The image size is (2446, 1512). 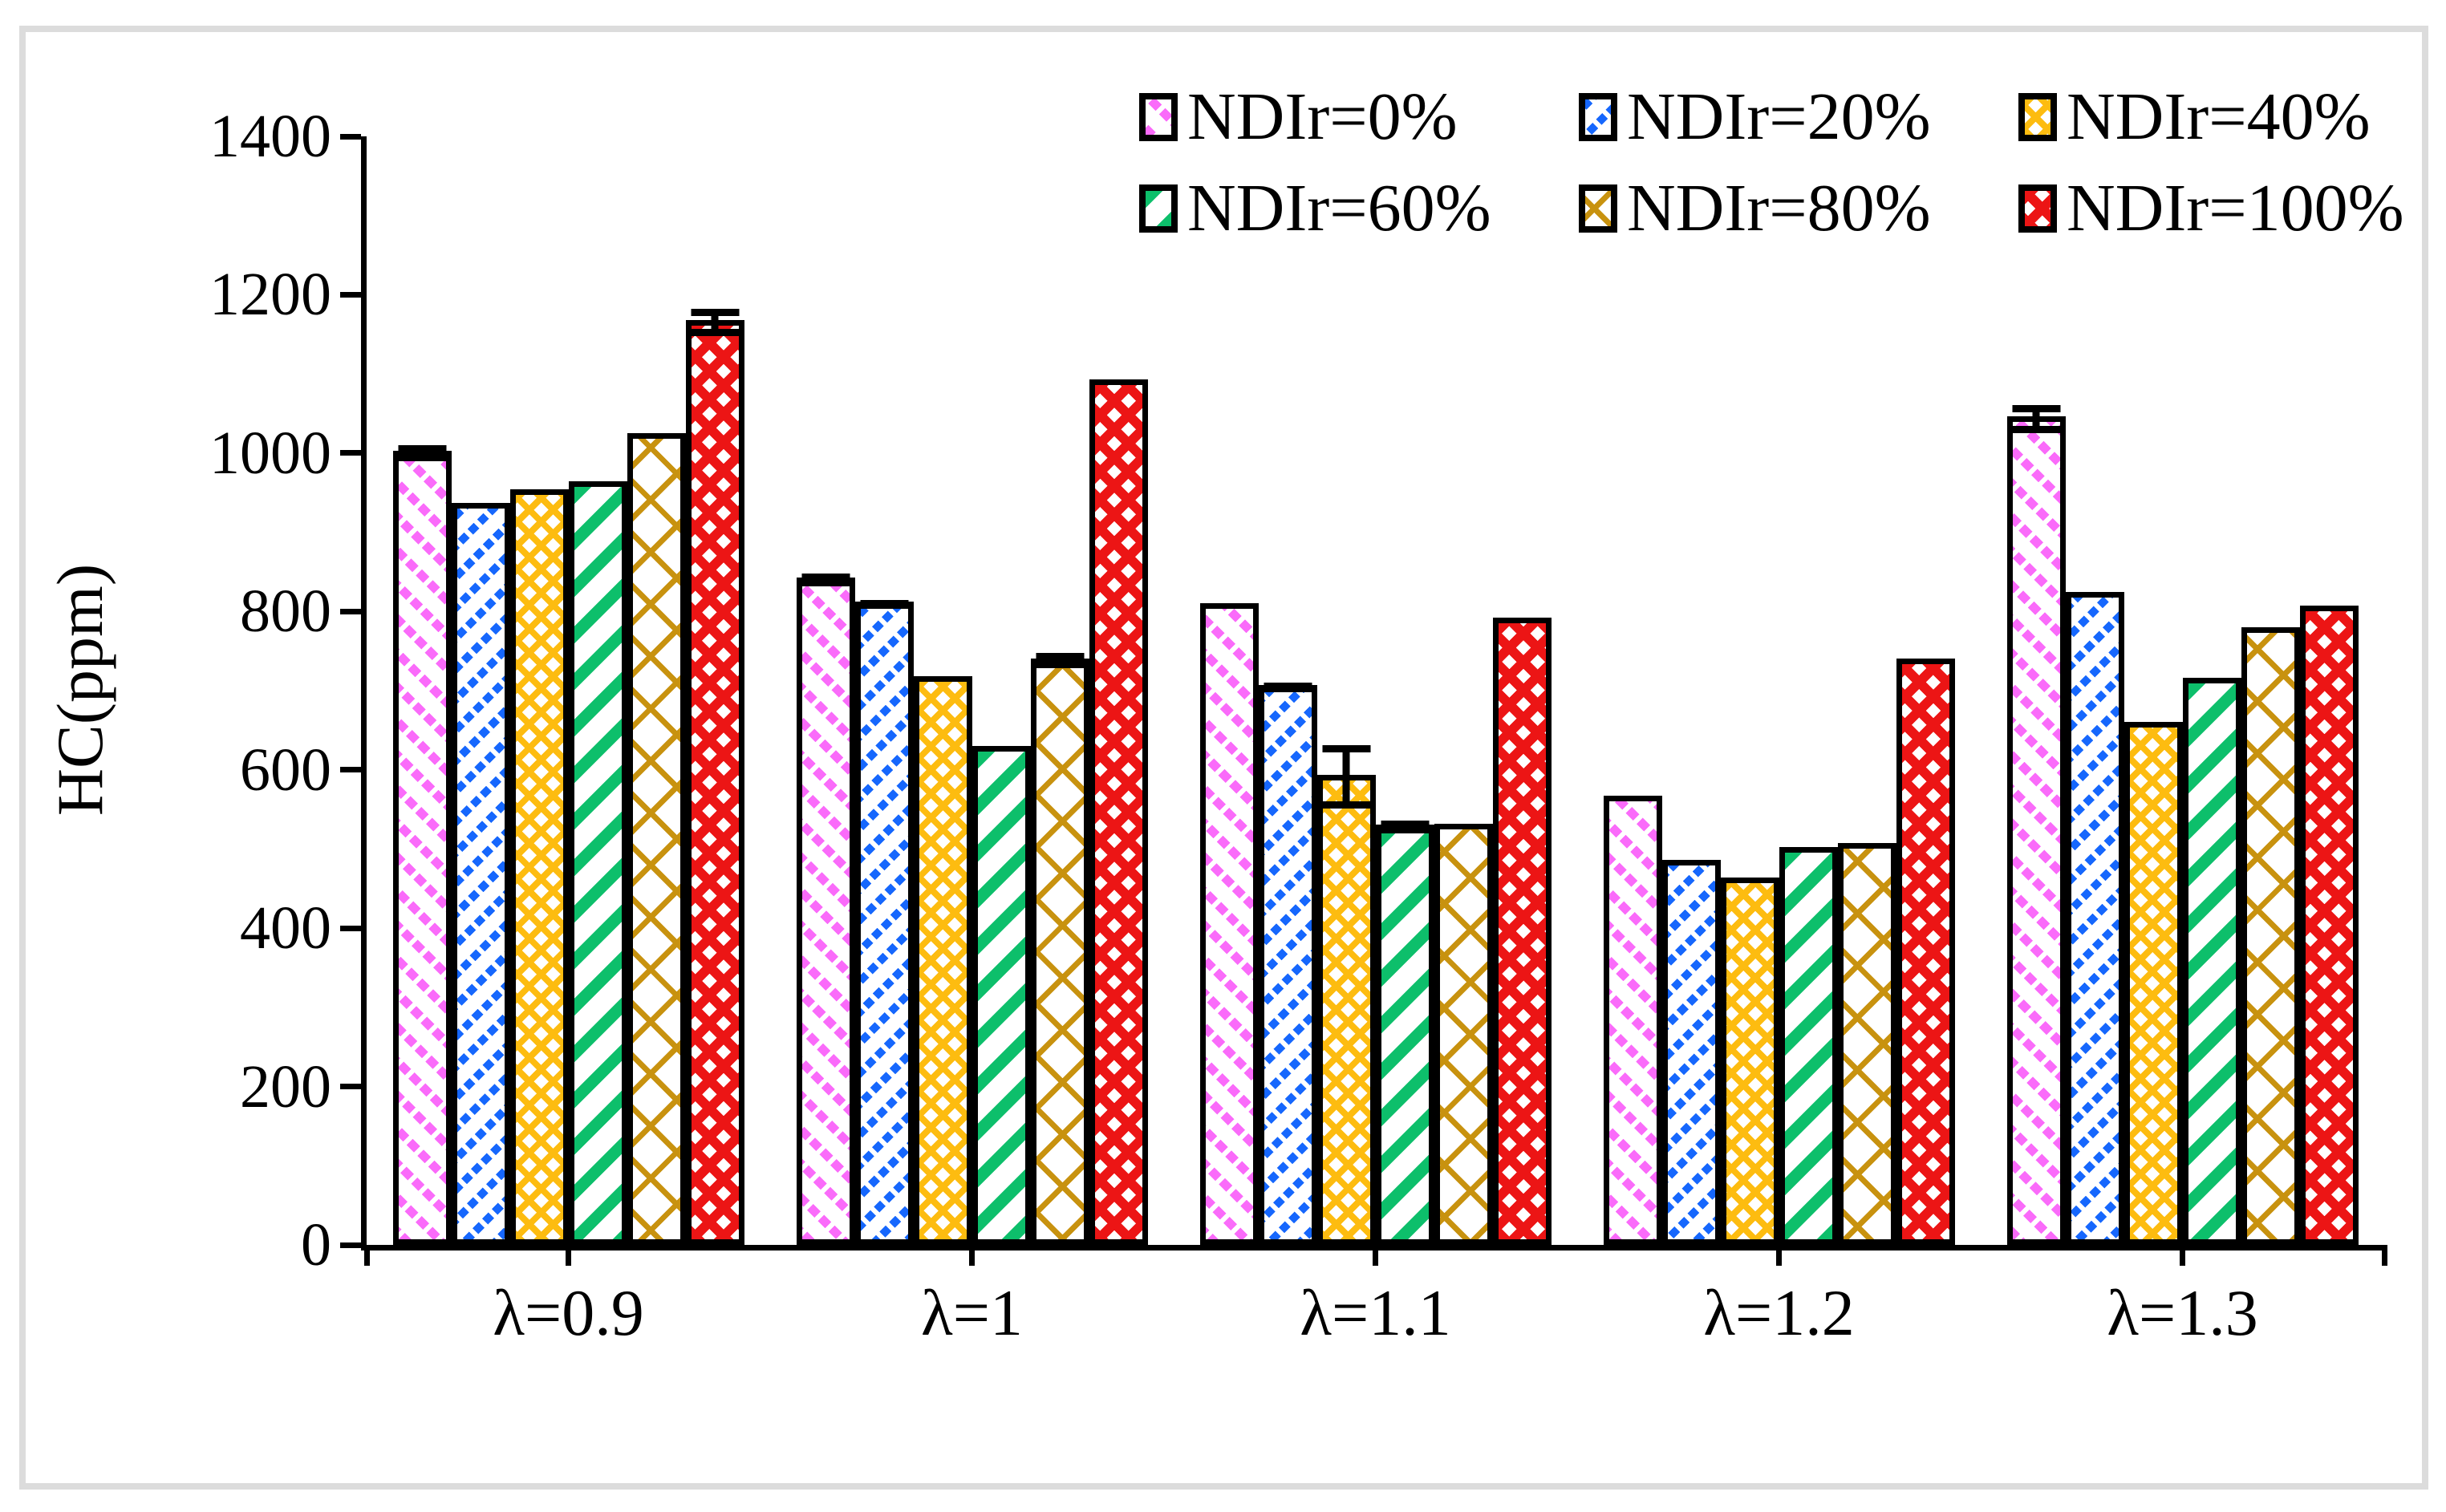 I want to click on bar-NDIr=20%-λ=1.1, so click(x=1288, y=964).